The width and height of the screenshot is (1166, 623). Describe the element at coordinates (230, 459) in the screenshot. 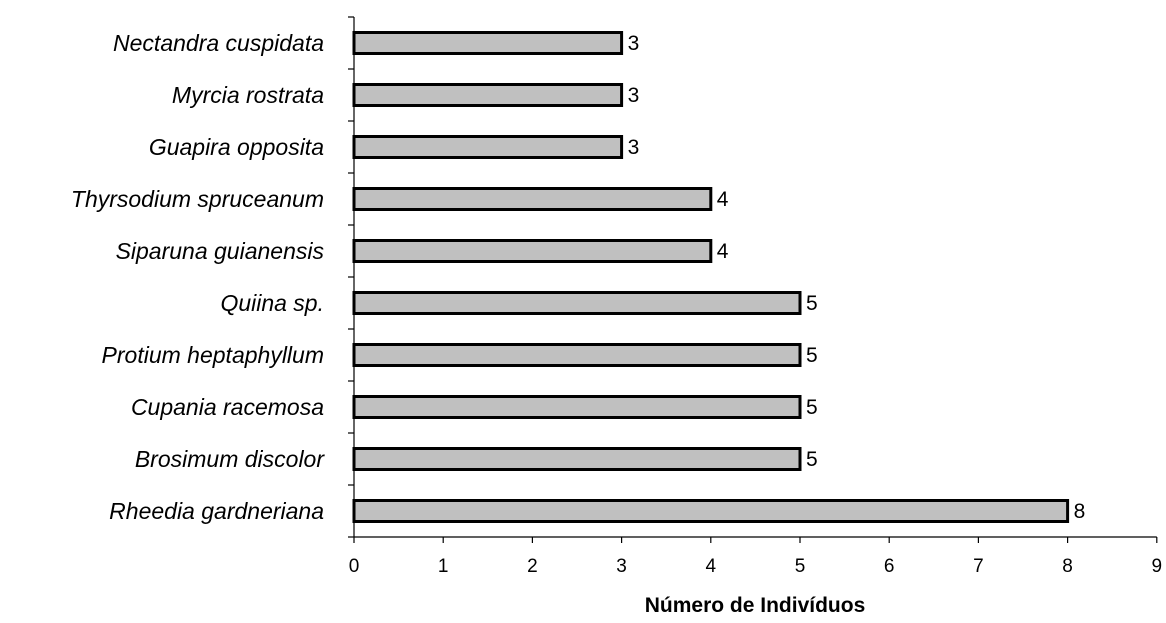

I see `category-label: Brosimum discolor` at that location.